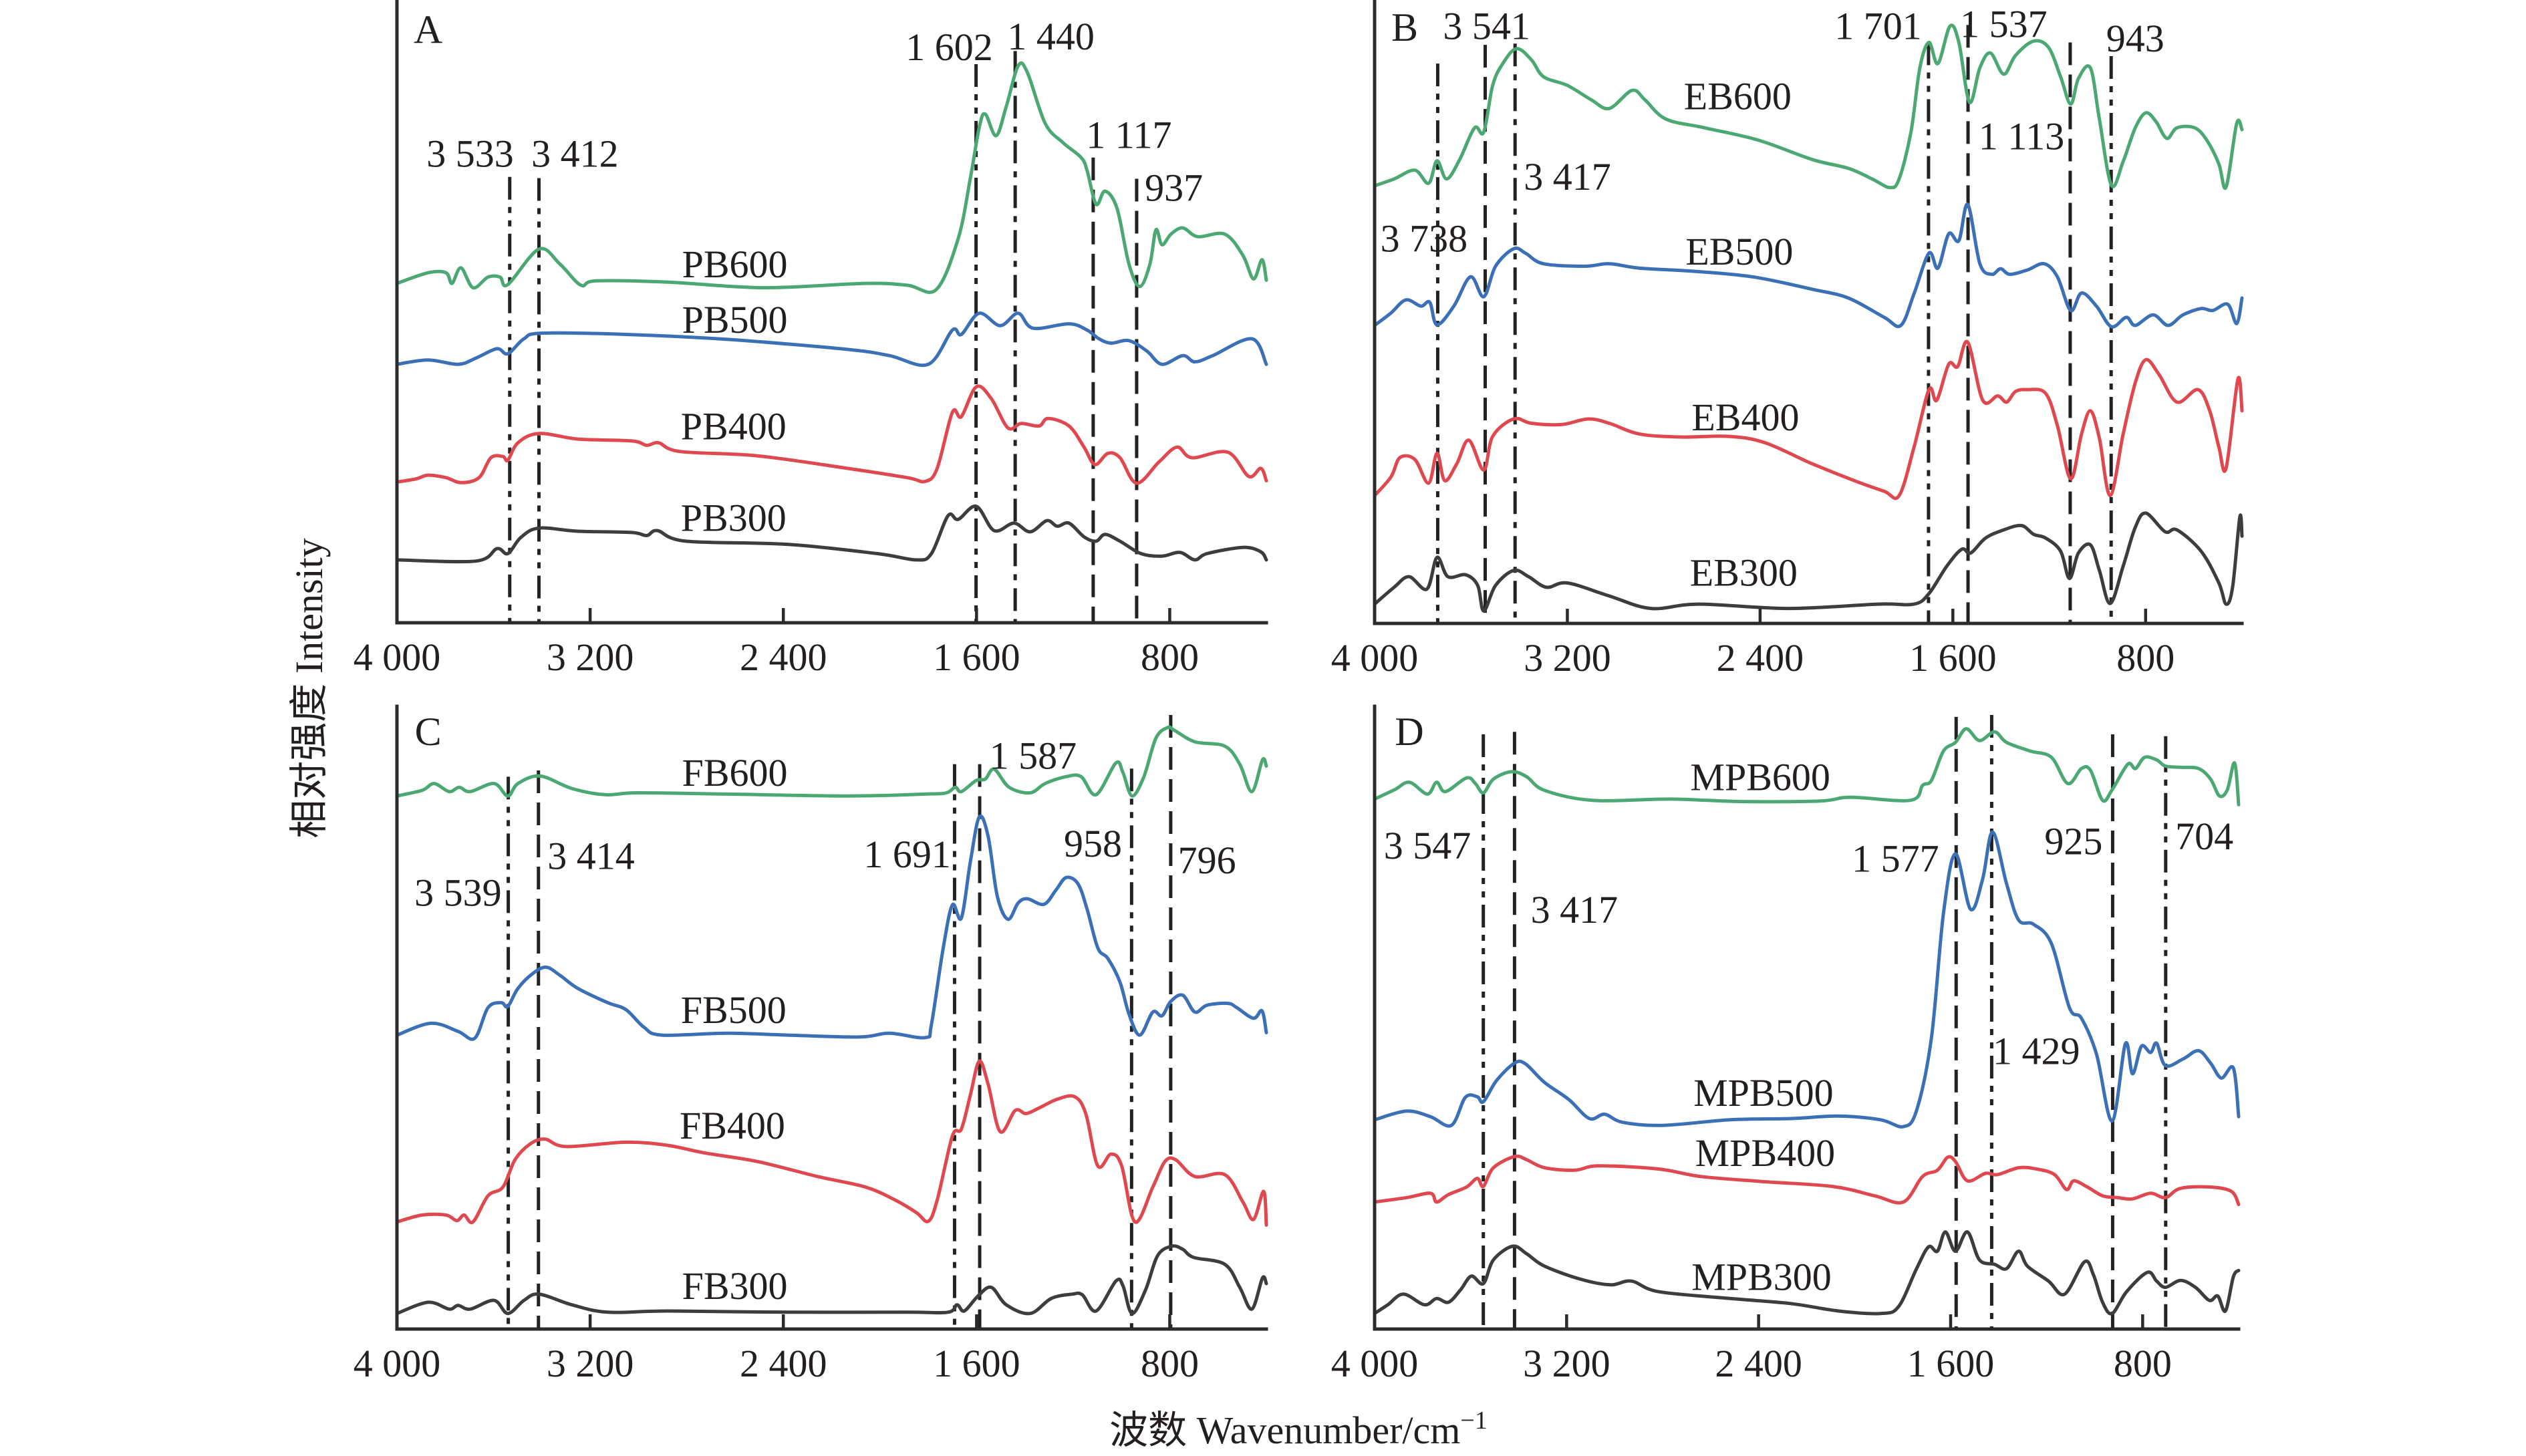 The image size is (2526, 1456). I want to click on panel-label-B: B, so click(1404, 27).